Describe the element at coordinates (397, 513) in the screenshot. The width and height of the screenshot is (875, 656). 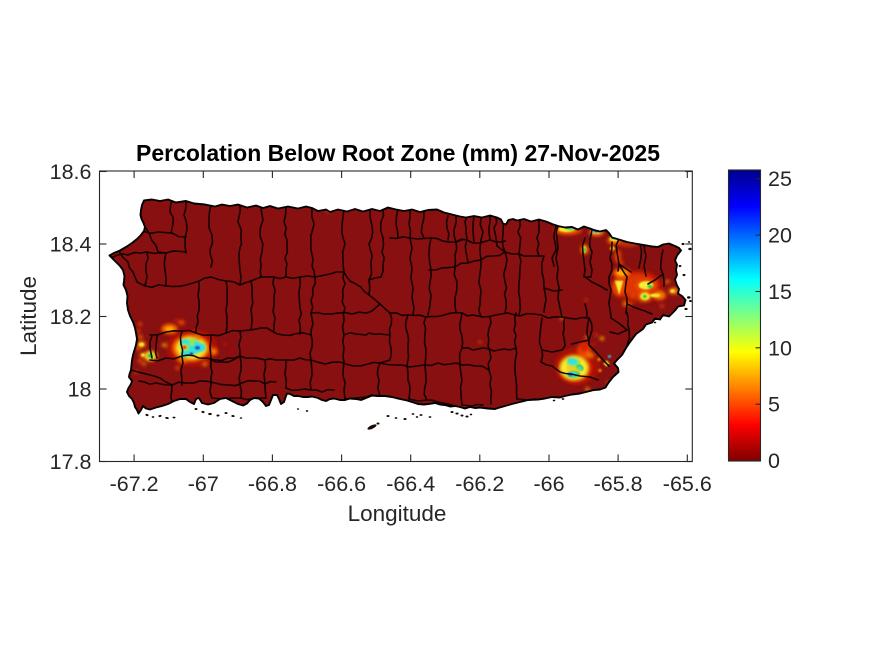
I see `svg-text: Longitude` at that location.